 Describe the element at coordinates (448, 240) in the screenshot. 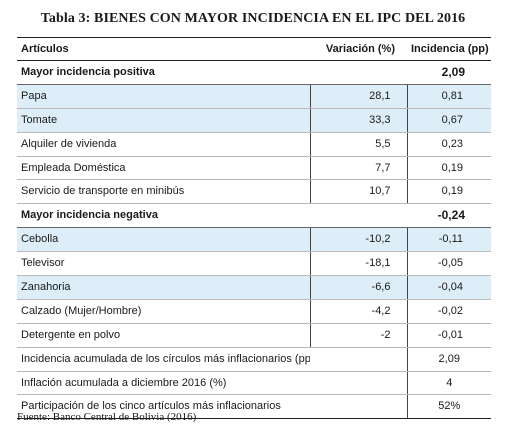

I see `row-incidencia: -0,11` at that location.